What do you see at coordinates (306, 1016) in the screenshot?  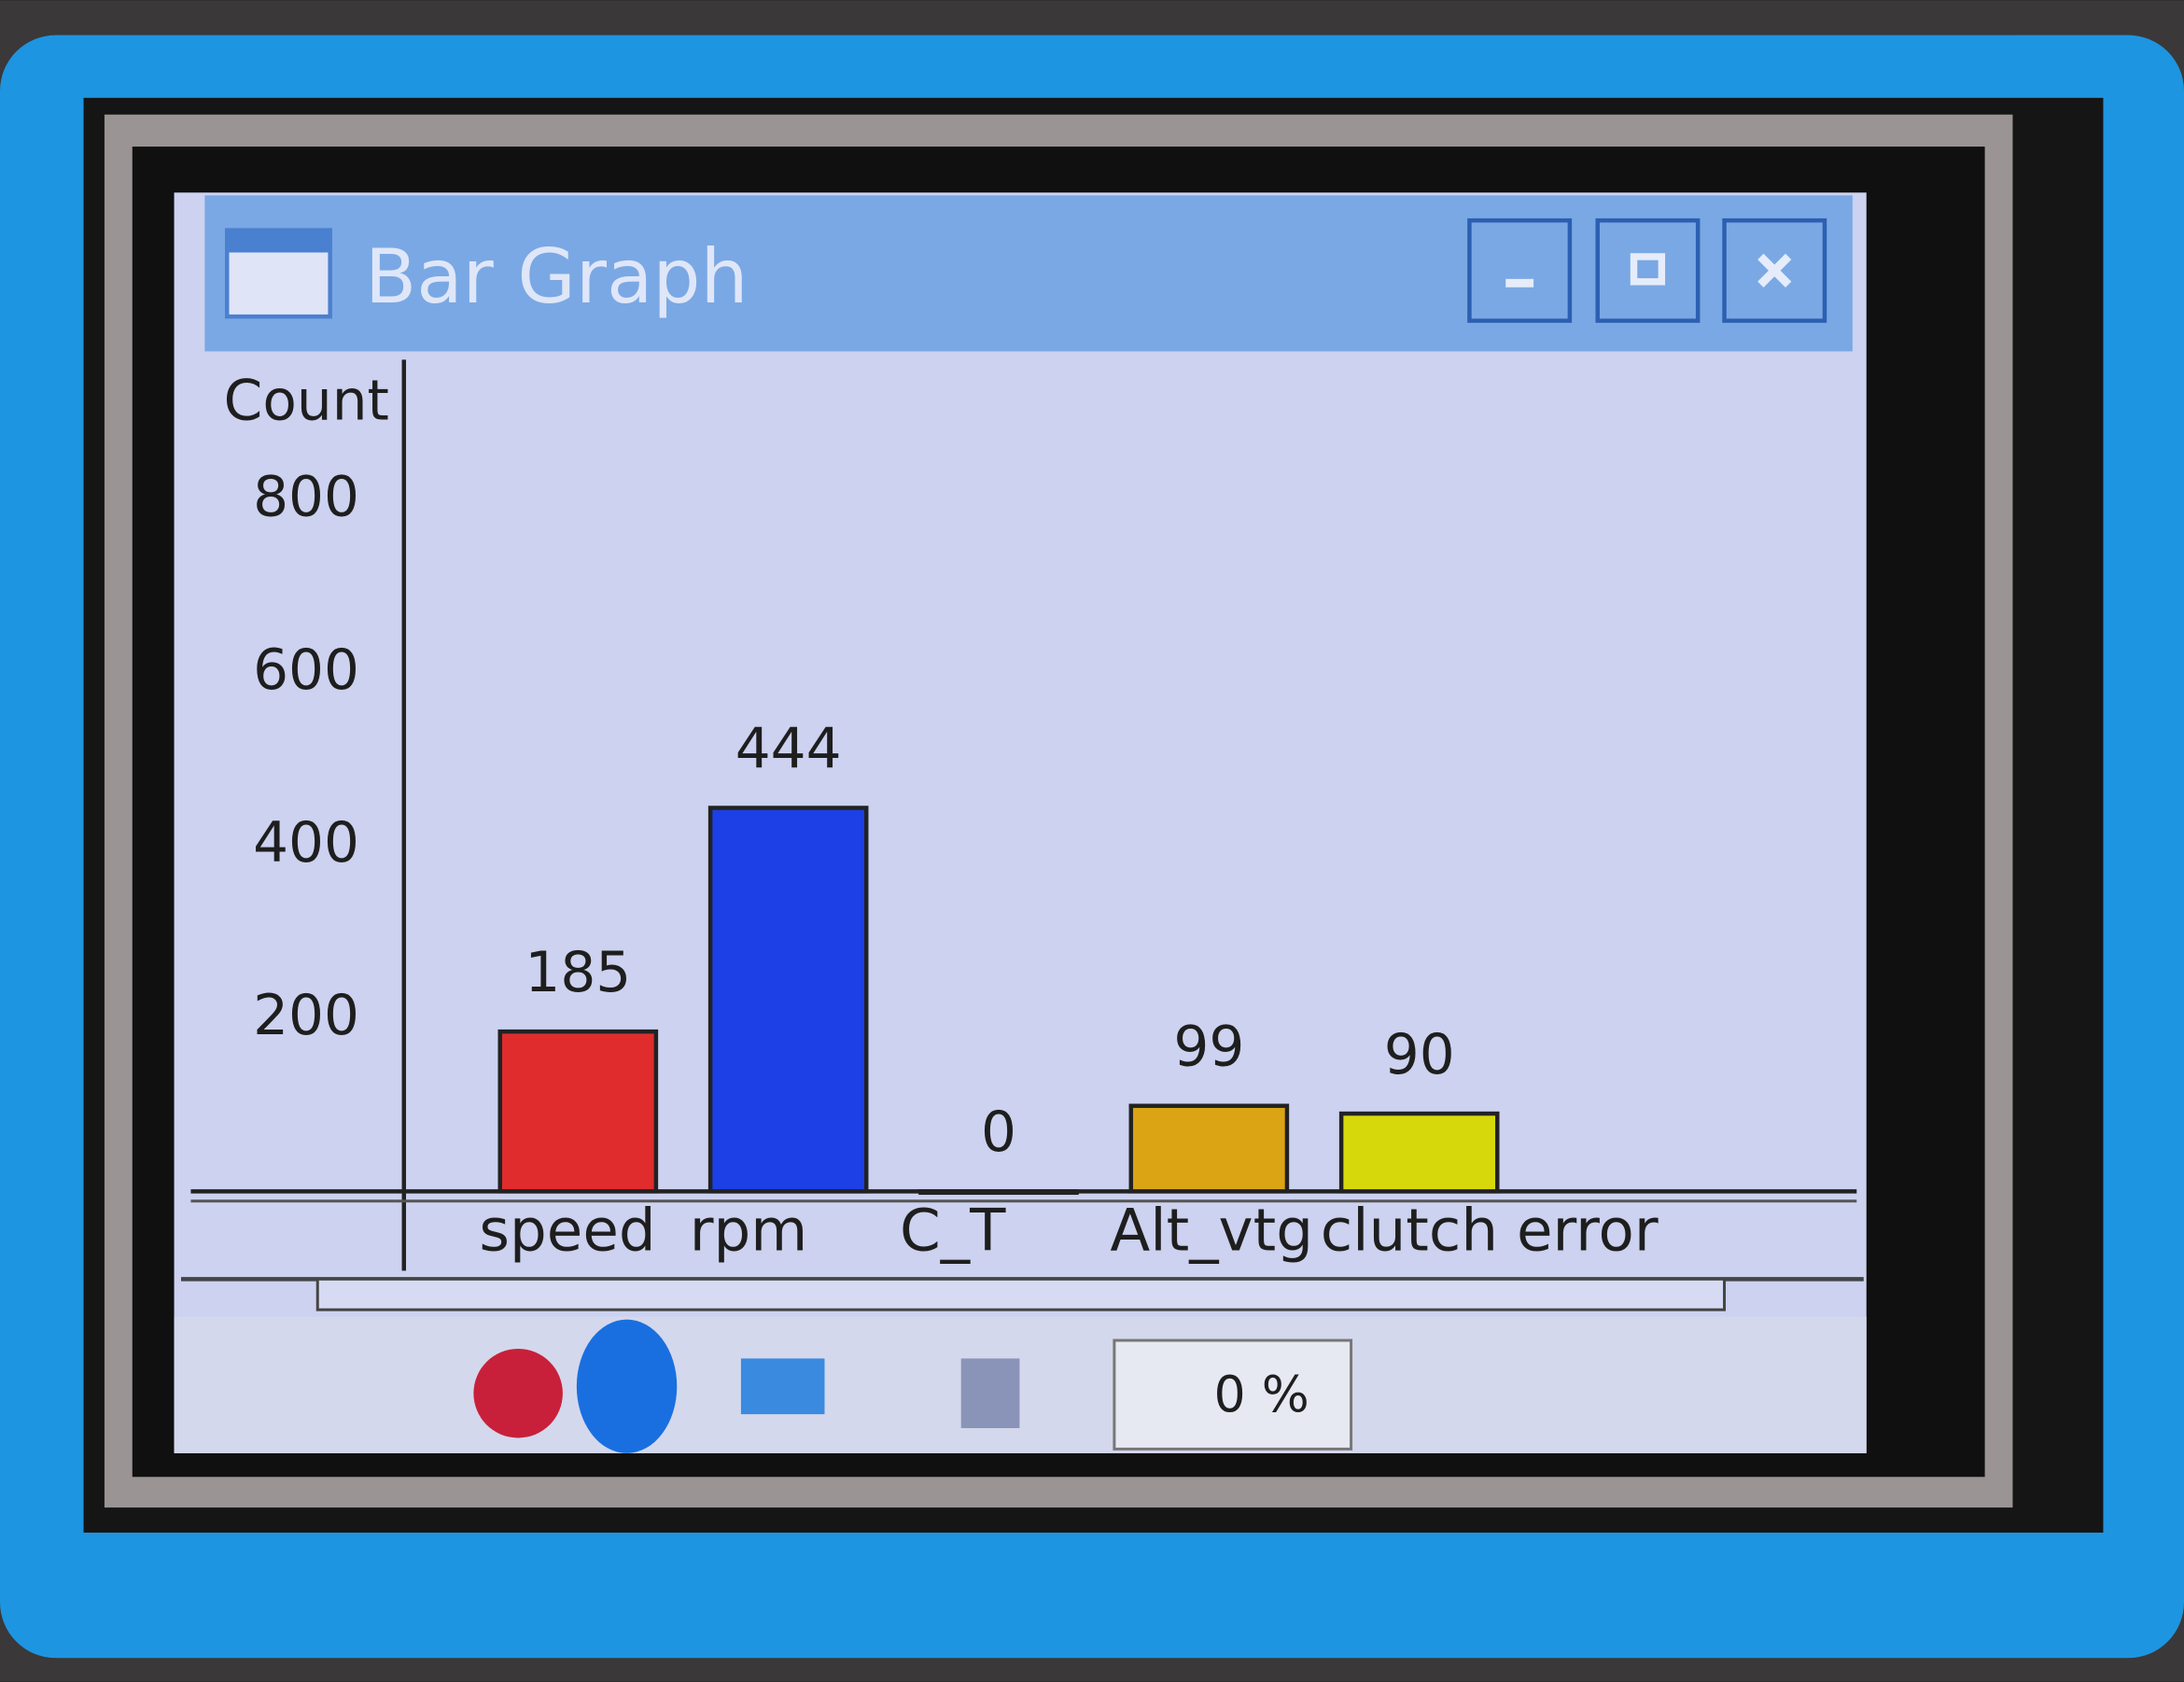 I see `y-tick-label: 200` at bounding box center [306, 1016].